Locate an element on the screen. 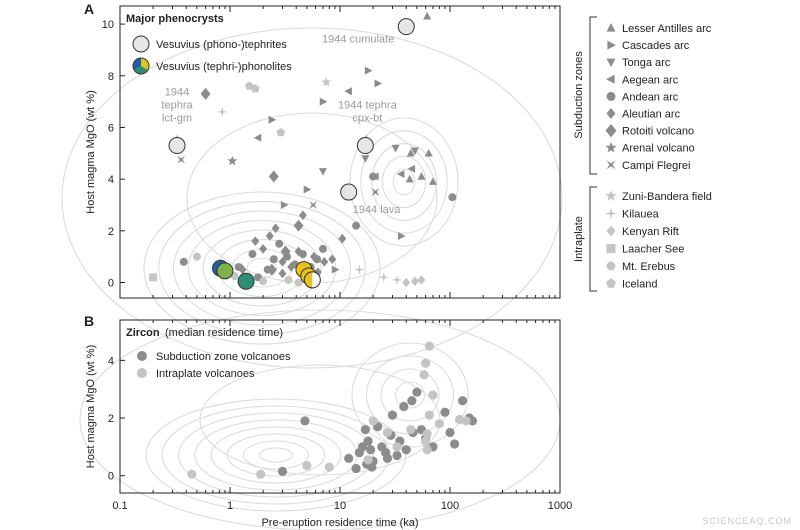 The width and height of the screenshot is (800, 530). y-tick-label: 2 is located at coordinates (111, 419).